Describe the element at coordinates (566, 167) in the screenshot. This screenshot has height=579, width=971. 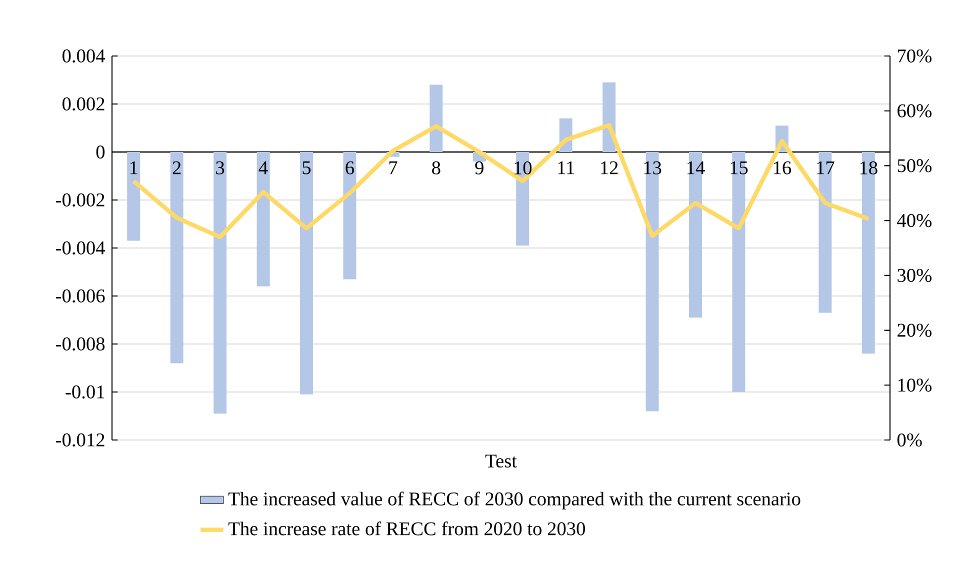
I see `x-tick-label: 11` at that location.